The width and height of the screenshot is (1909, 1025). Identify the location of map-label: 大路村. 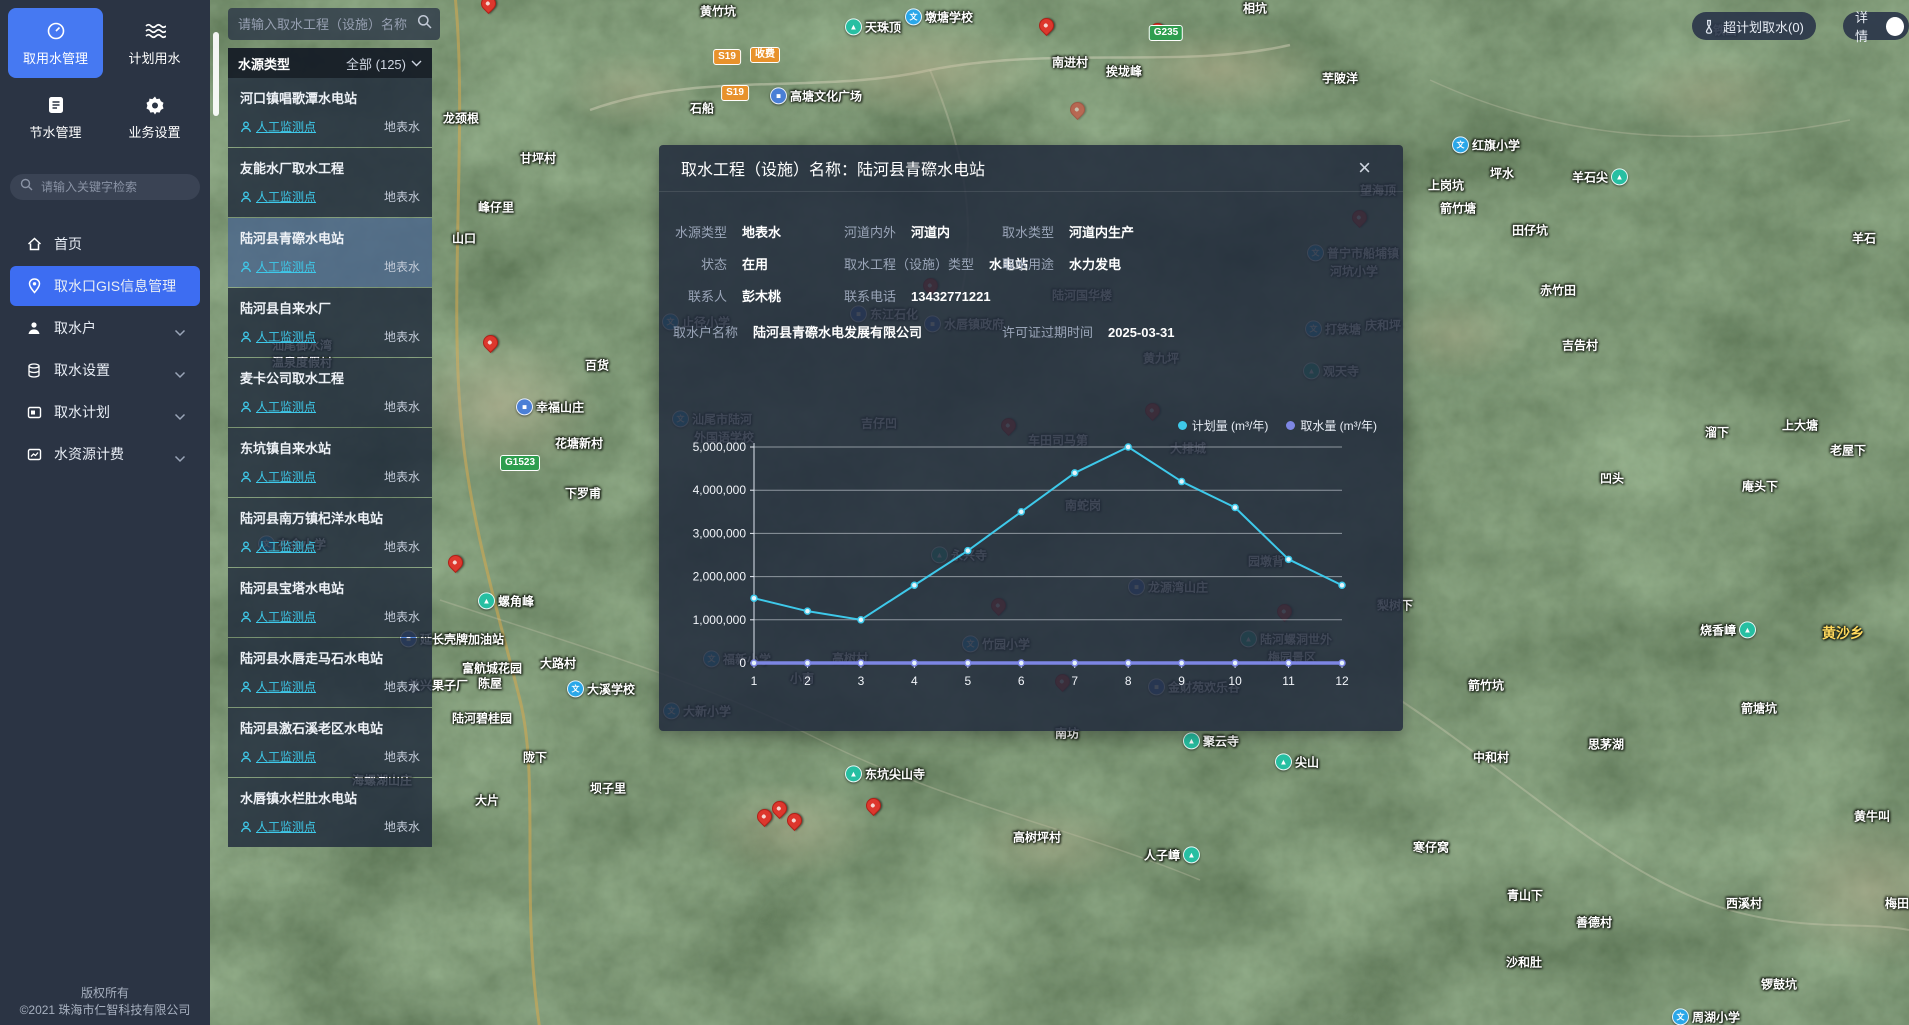
(558, 663).